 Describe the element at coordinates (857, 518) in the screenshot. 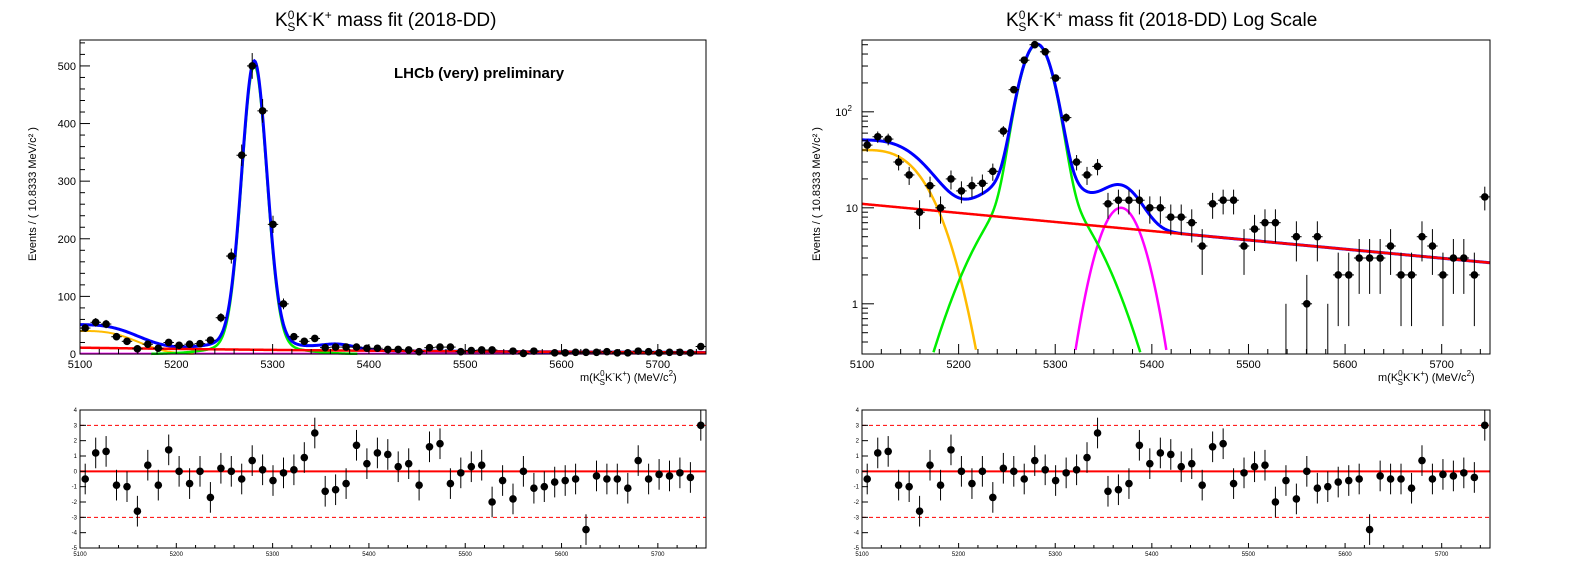

I see `y-tick-label: -3` at that location.